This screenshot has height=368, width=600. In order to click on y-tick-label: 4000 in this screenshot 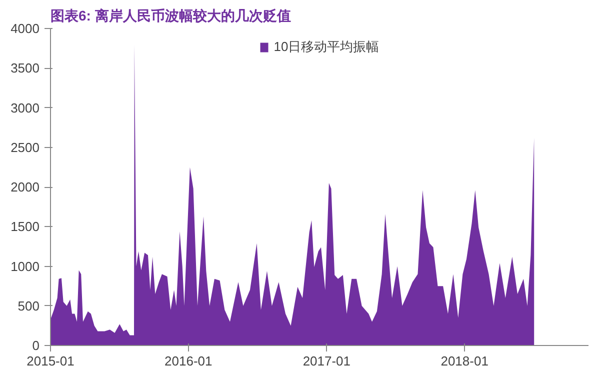, I will do `click(25, 28)`.